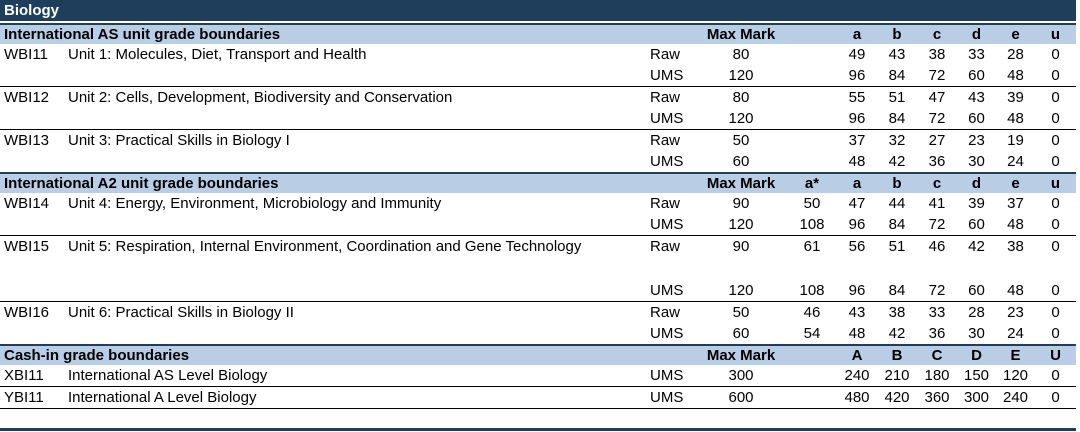  What do you see at coordinates (937, 333) in the screenshot?
I see `boundary: 36` at bounding box center [937, 333].